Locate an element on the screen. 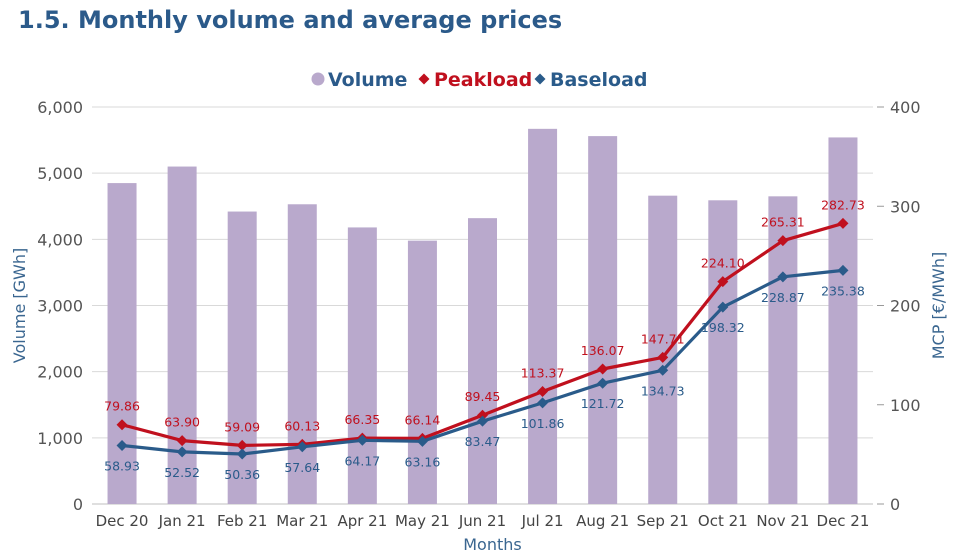  data-label-peakload: 66.14 is located at coordinates (423, 419).